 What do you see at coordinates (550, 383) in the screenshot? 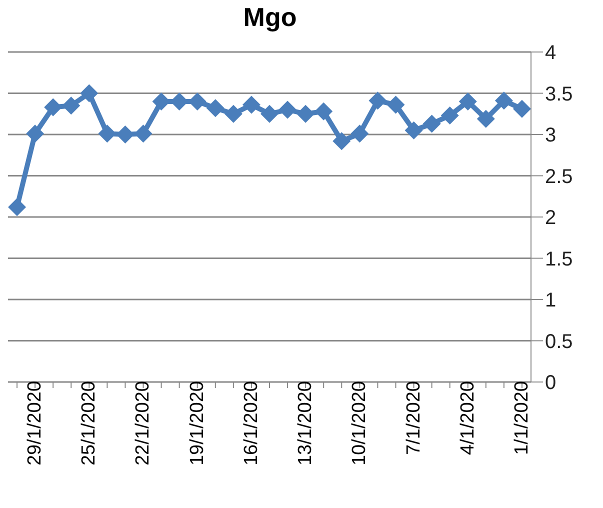
I see `y-tick-label: 0` at bounding box center [550, 383].